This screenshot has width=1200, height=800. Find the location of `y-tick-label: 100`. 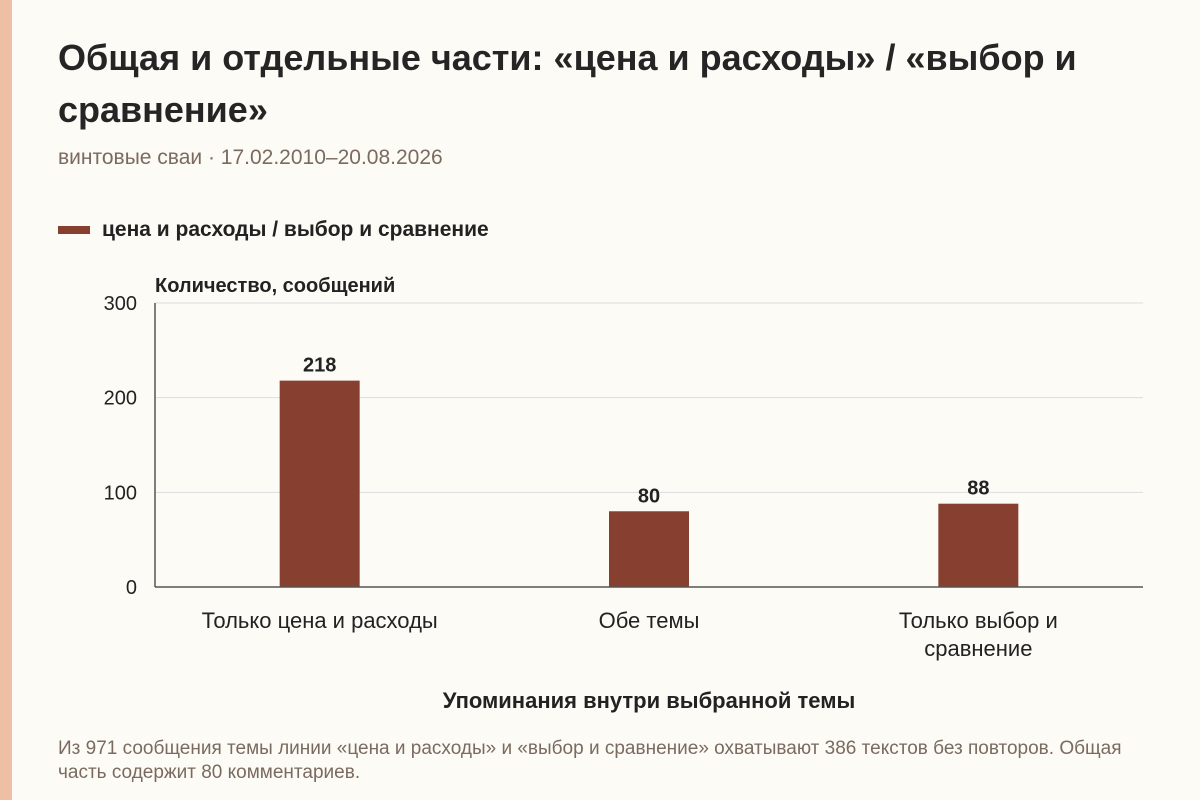

y-tick-label: 100 is located at coordinates (120, 493).